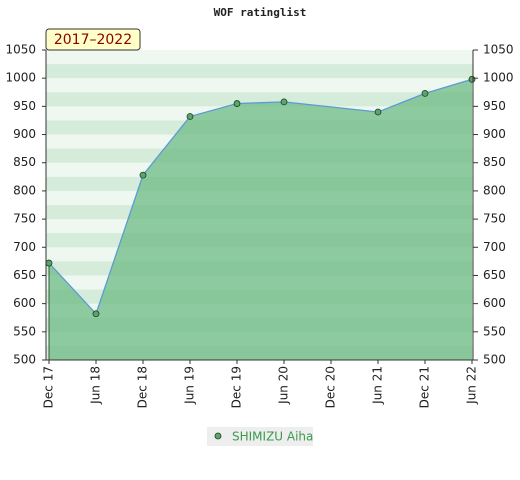 This screenshot has height=480, width=520. What do you see at coordinates (494, 275) in the screenshot?
I see `y2-tick-label: 650` at bounding box center [494, 275].